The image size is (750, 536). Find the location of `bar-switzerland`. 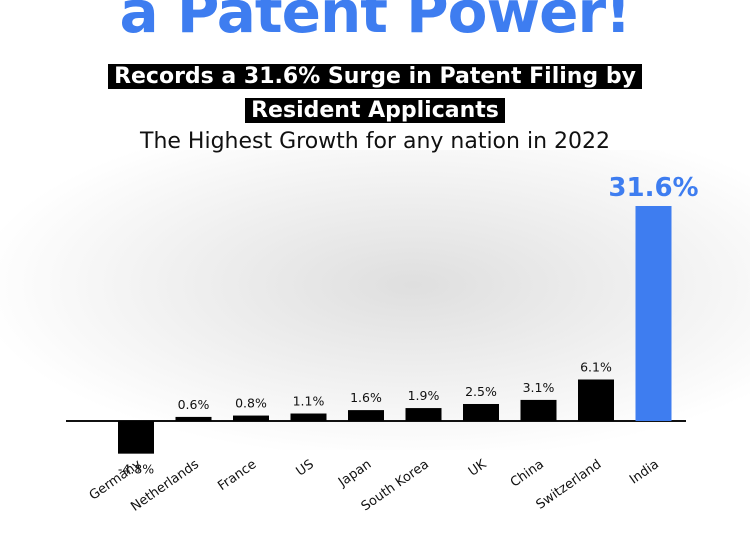

bar-switzerland is located at coordinates (596, 400).